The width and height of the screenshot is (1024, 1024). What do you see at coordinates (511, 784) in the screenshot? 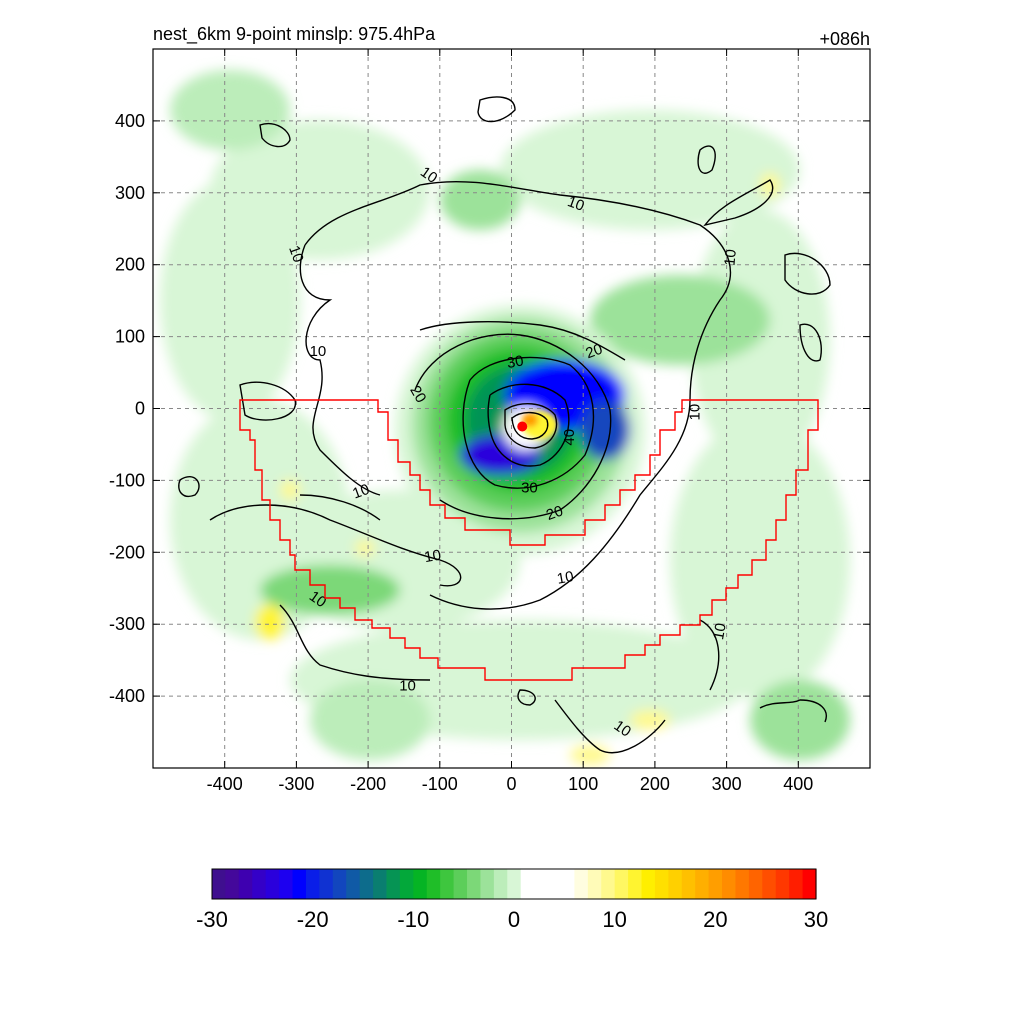
I see `x-tick-label: 0` at bounding box center [511, 784].